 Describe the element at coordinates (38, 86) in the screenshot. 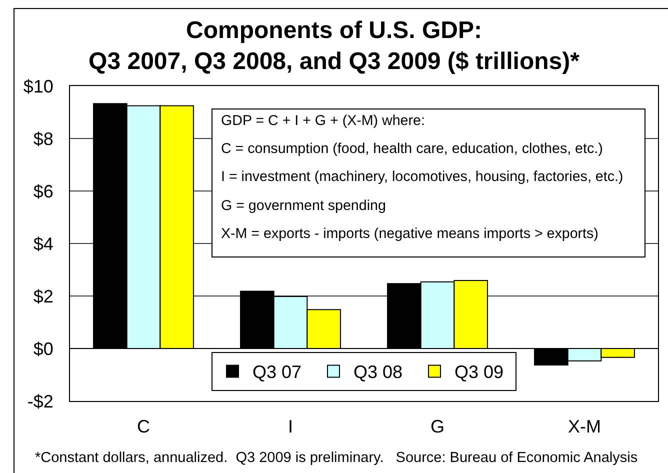

I see `y-tick-label: $10` at that location.